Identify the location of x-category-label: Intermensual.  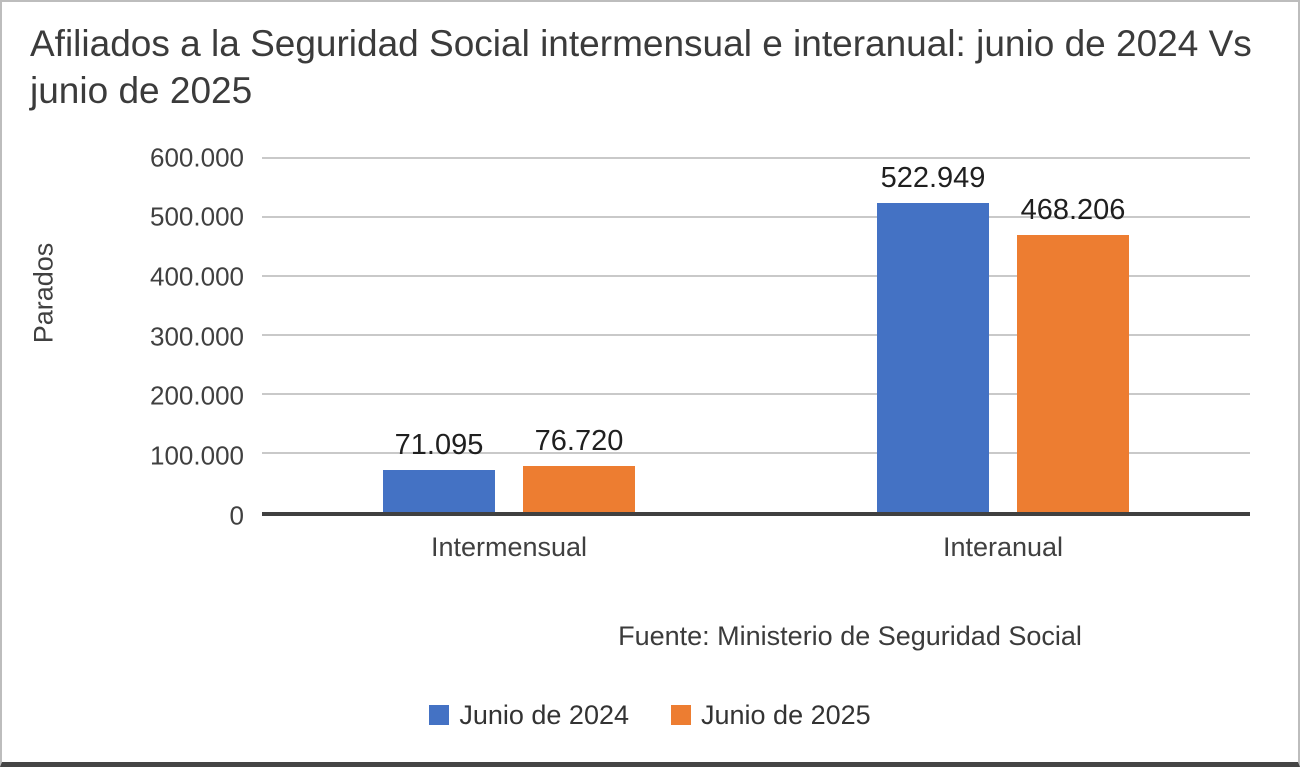
(509, 546).